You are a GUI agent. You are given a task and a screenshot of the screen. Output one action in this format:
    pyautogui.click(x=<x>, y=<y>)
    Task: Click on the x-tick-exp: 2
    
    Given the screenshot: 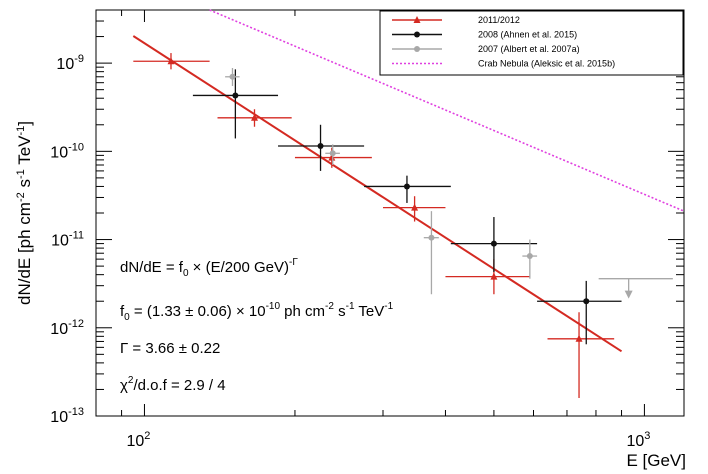 What is the action you would take?
    pyautogui.click(x=147, y=436)
    